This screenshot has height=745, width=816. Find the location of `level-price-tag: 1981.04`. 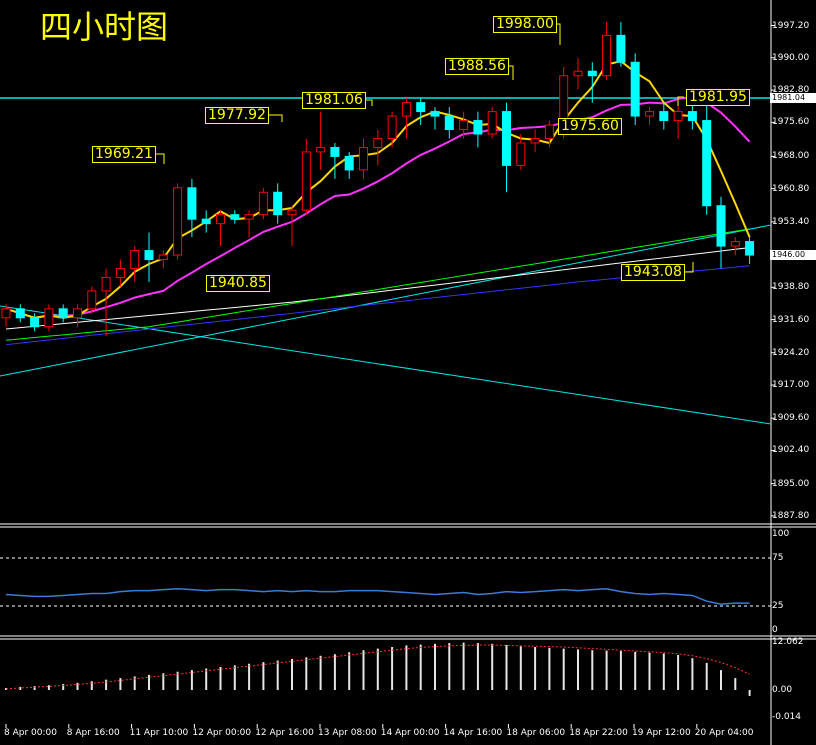

level-price-tag: 1981.04 is located at coordinates (793, 97).